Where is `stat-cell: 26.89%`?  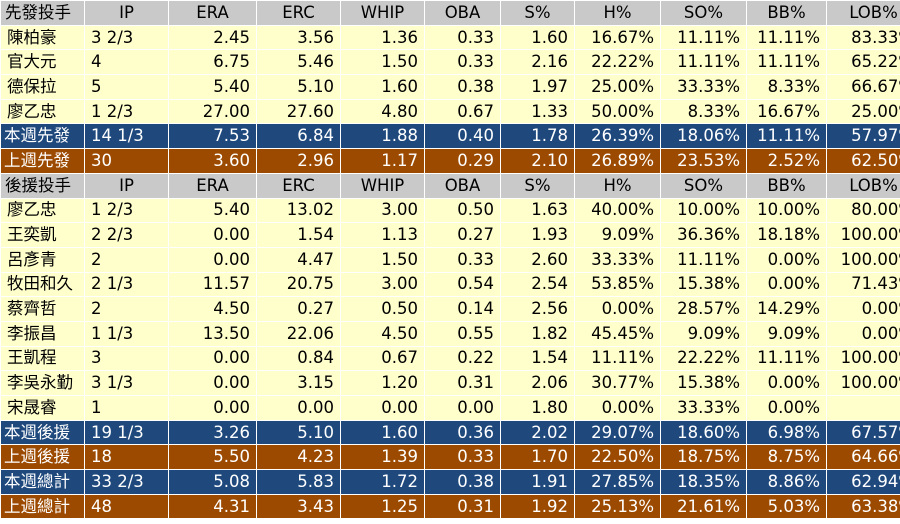 stat-cell: 26.89% is located at coordinates (617, 161).